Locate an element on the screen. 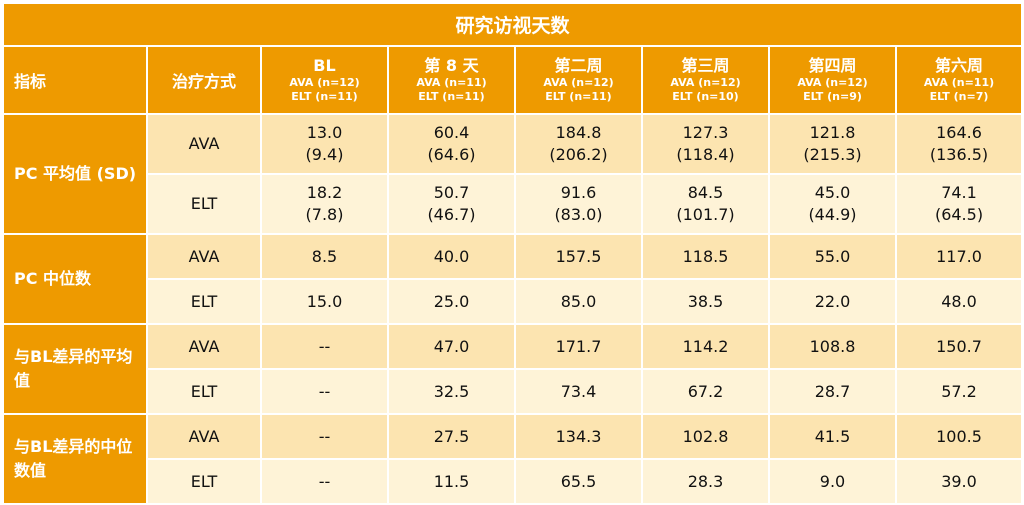 The height and width of the screenshot is (505, 1024). data-cell: 27.5 is located at coordinates (451, 436).